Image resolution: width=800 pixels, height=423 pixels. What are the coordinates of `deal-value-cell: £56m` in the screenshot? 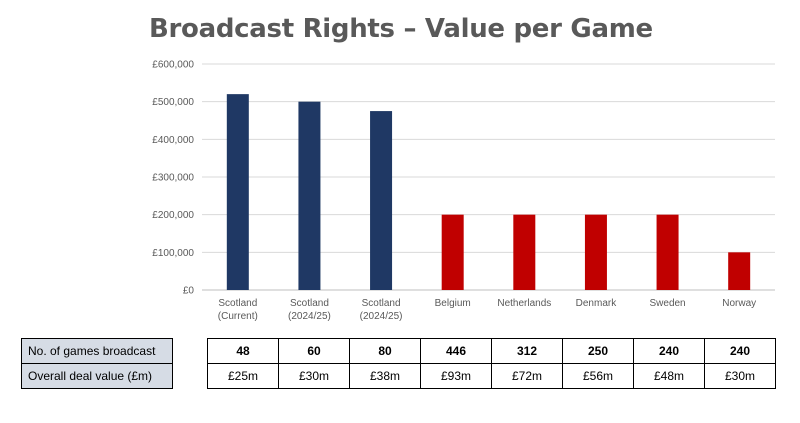 It's located at (598, 376).